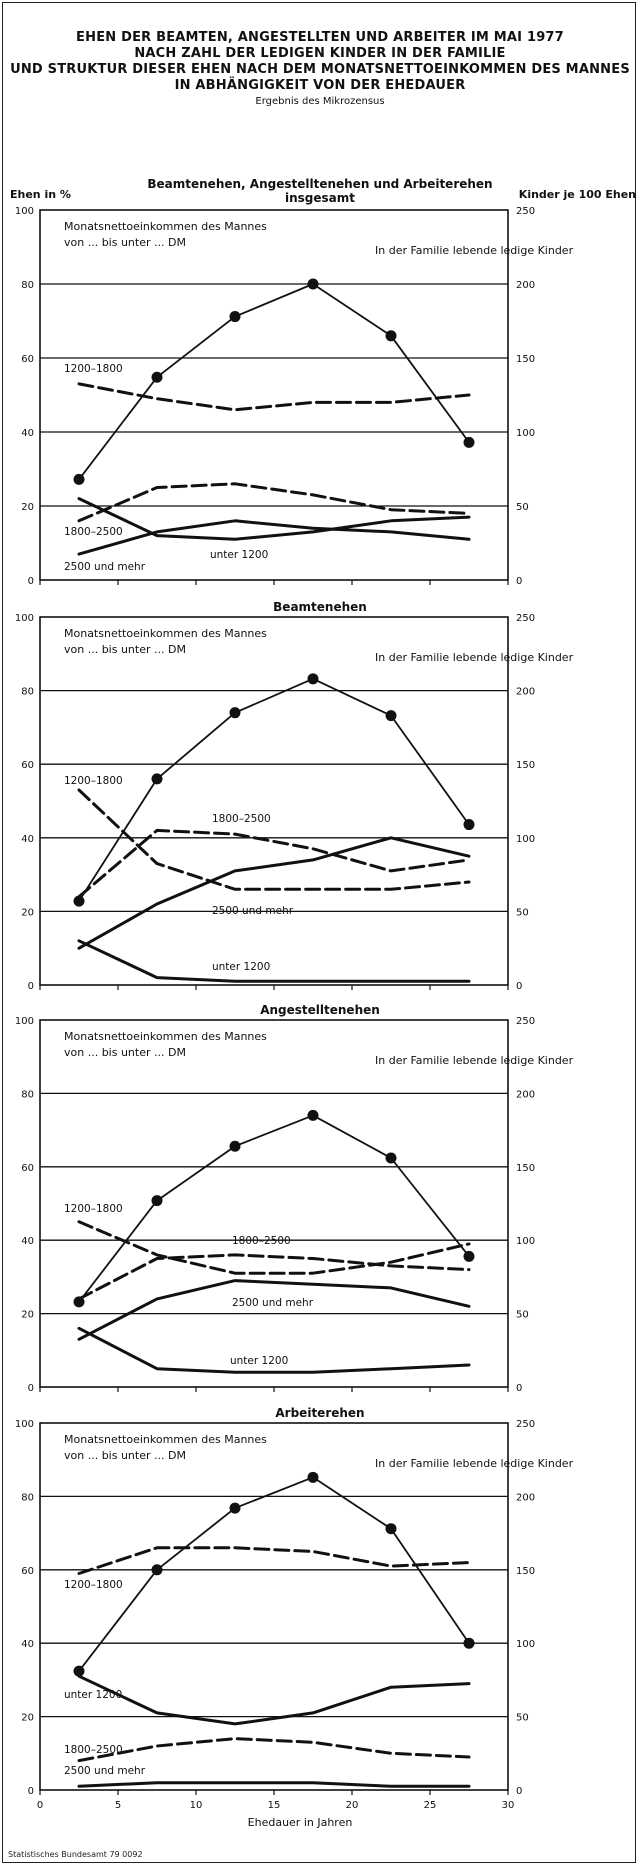 This screenshot has height=1867, width=640. I want to click on x-tick-label: 10, so click(196, 1805).